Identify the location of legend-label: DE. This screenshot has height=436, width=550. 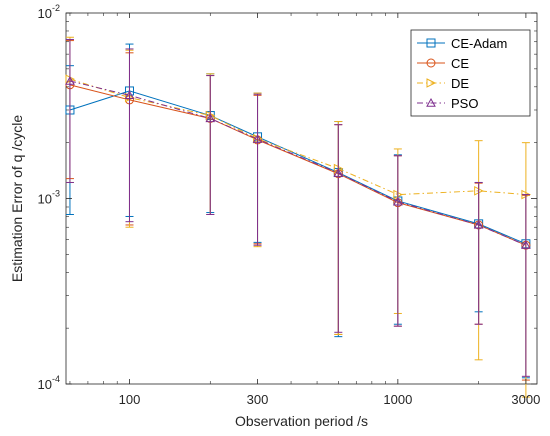
(460, 83).